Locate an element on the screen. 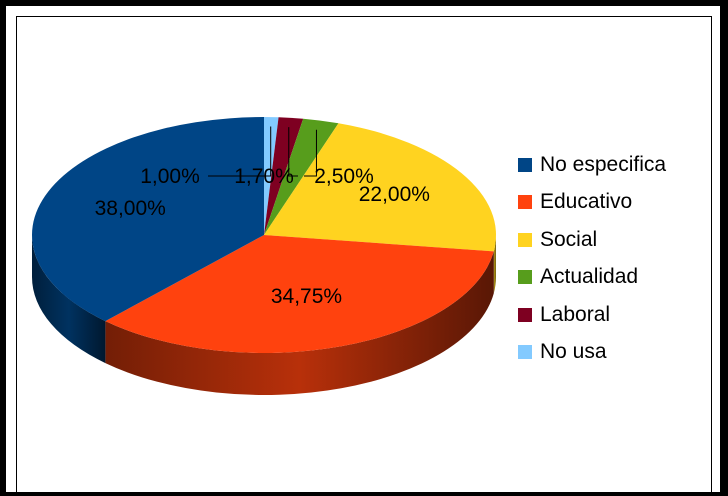  legend-label: No usa is located at coordinates (573, 352).